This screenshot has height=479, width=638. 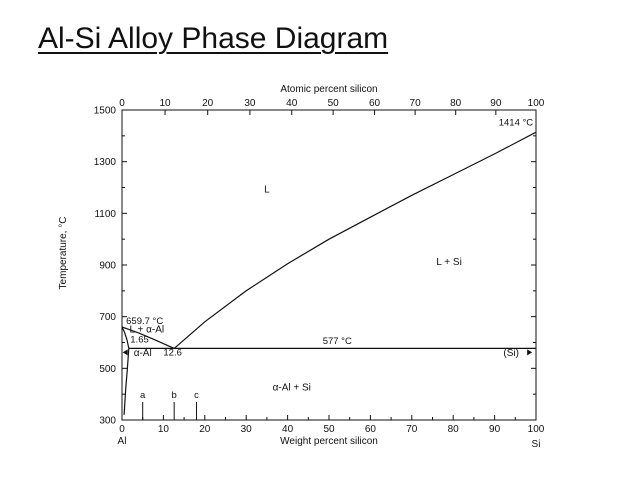 What do you see at coordinates (247, 429) in the screenshot?
I see `x-tick-label: 30` at bounding box center [247, 429].